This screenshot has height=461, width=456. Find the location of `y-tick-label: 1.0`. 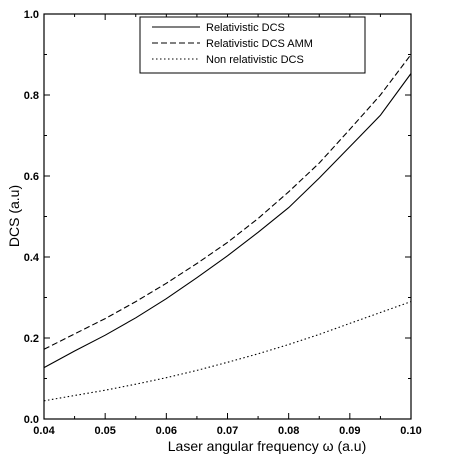

y-tick-label: 1.0 is located at coordinates (31, 15).